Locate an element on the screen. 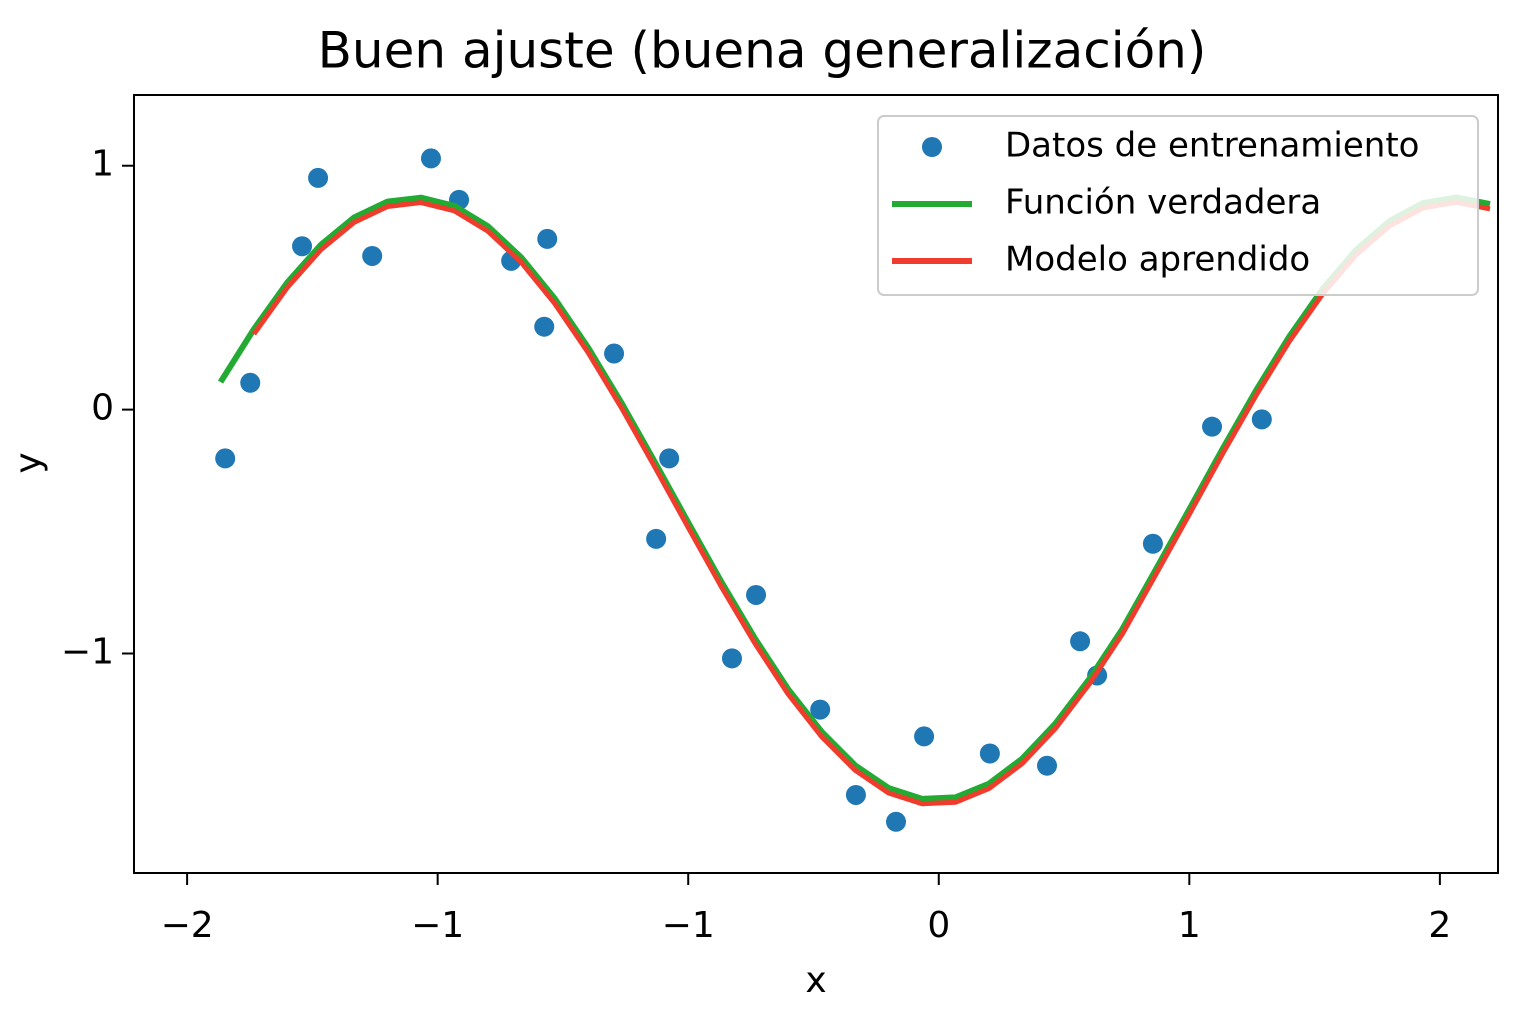  y-axis-label: y is located at coordinates (28, 462).